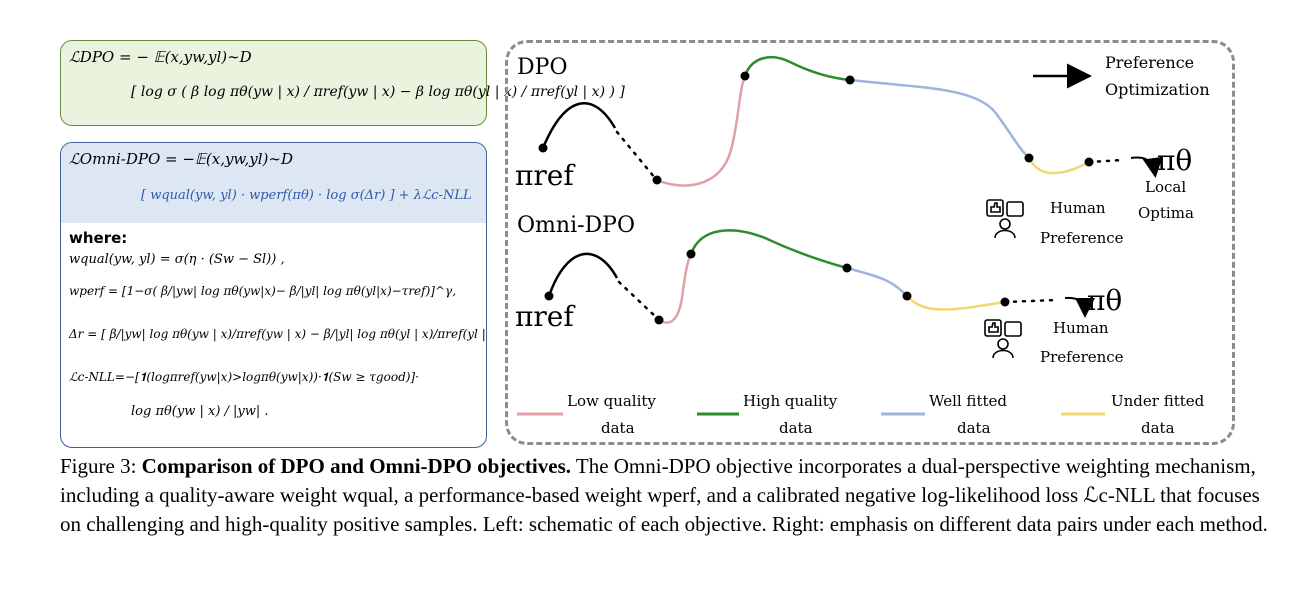  What do you see at coordinates (177, 259) in the screenshot?
I see `w-qual-definition: wqual(yw, yl) = σ(η · (Sw − Sl)) ,` at bounding box center [177, 259].